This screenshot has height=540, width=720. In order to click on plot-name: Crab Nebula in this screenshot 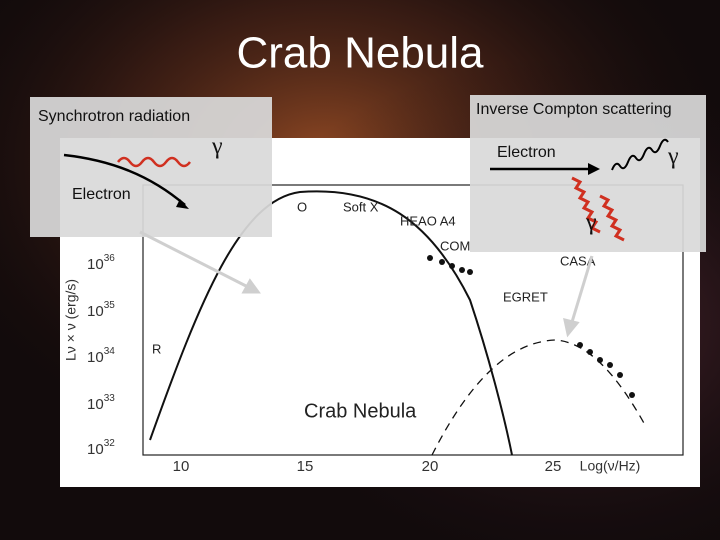, I will do `click(360, 411)`.